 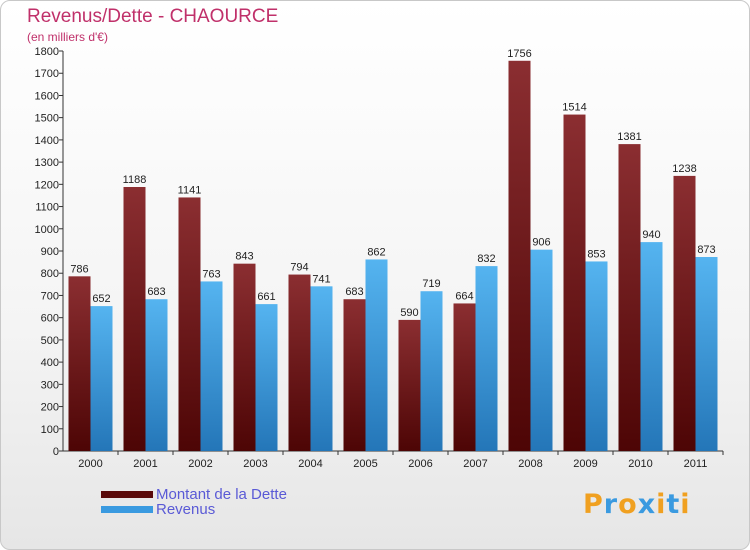 What do you see at coordinates (50, 385) in the screenshot?
I see `y-tick-label: 300` at bounding box center [50, 385].